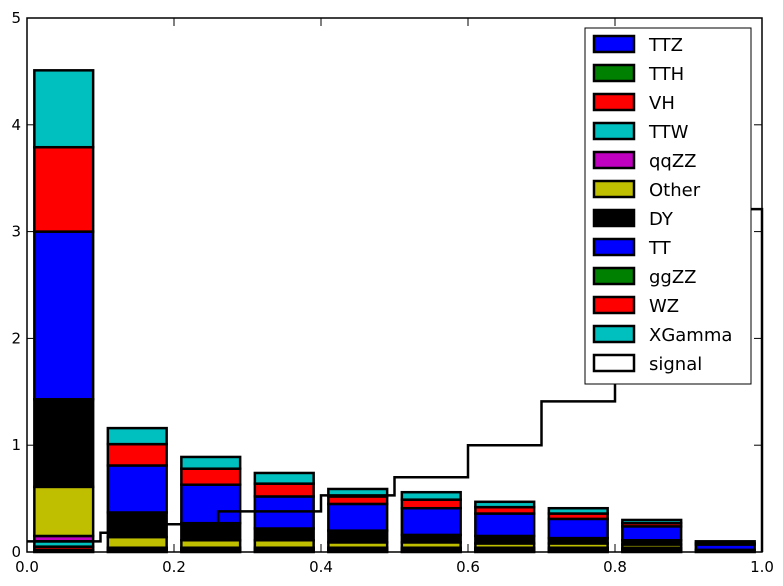 The height and width of the screenshot is (586, 783). What do you see at coordinates (16, 232) in the screenshot?
I see `y-tick-label: 3` at bounding box center [16, 232].